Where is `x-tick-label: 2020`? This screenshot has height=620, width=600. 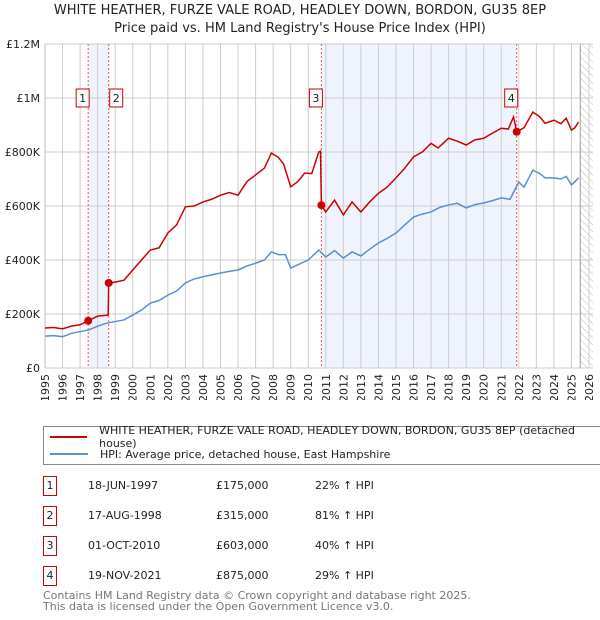
x-tick-label: 2020 is located at coordinates (484, 387).